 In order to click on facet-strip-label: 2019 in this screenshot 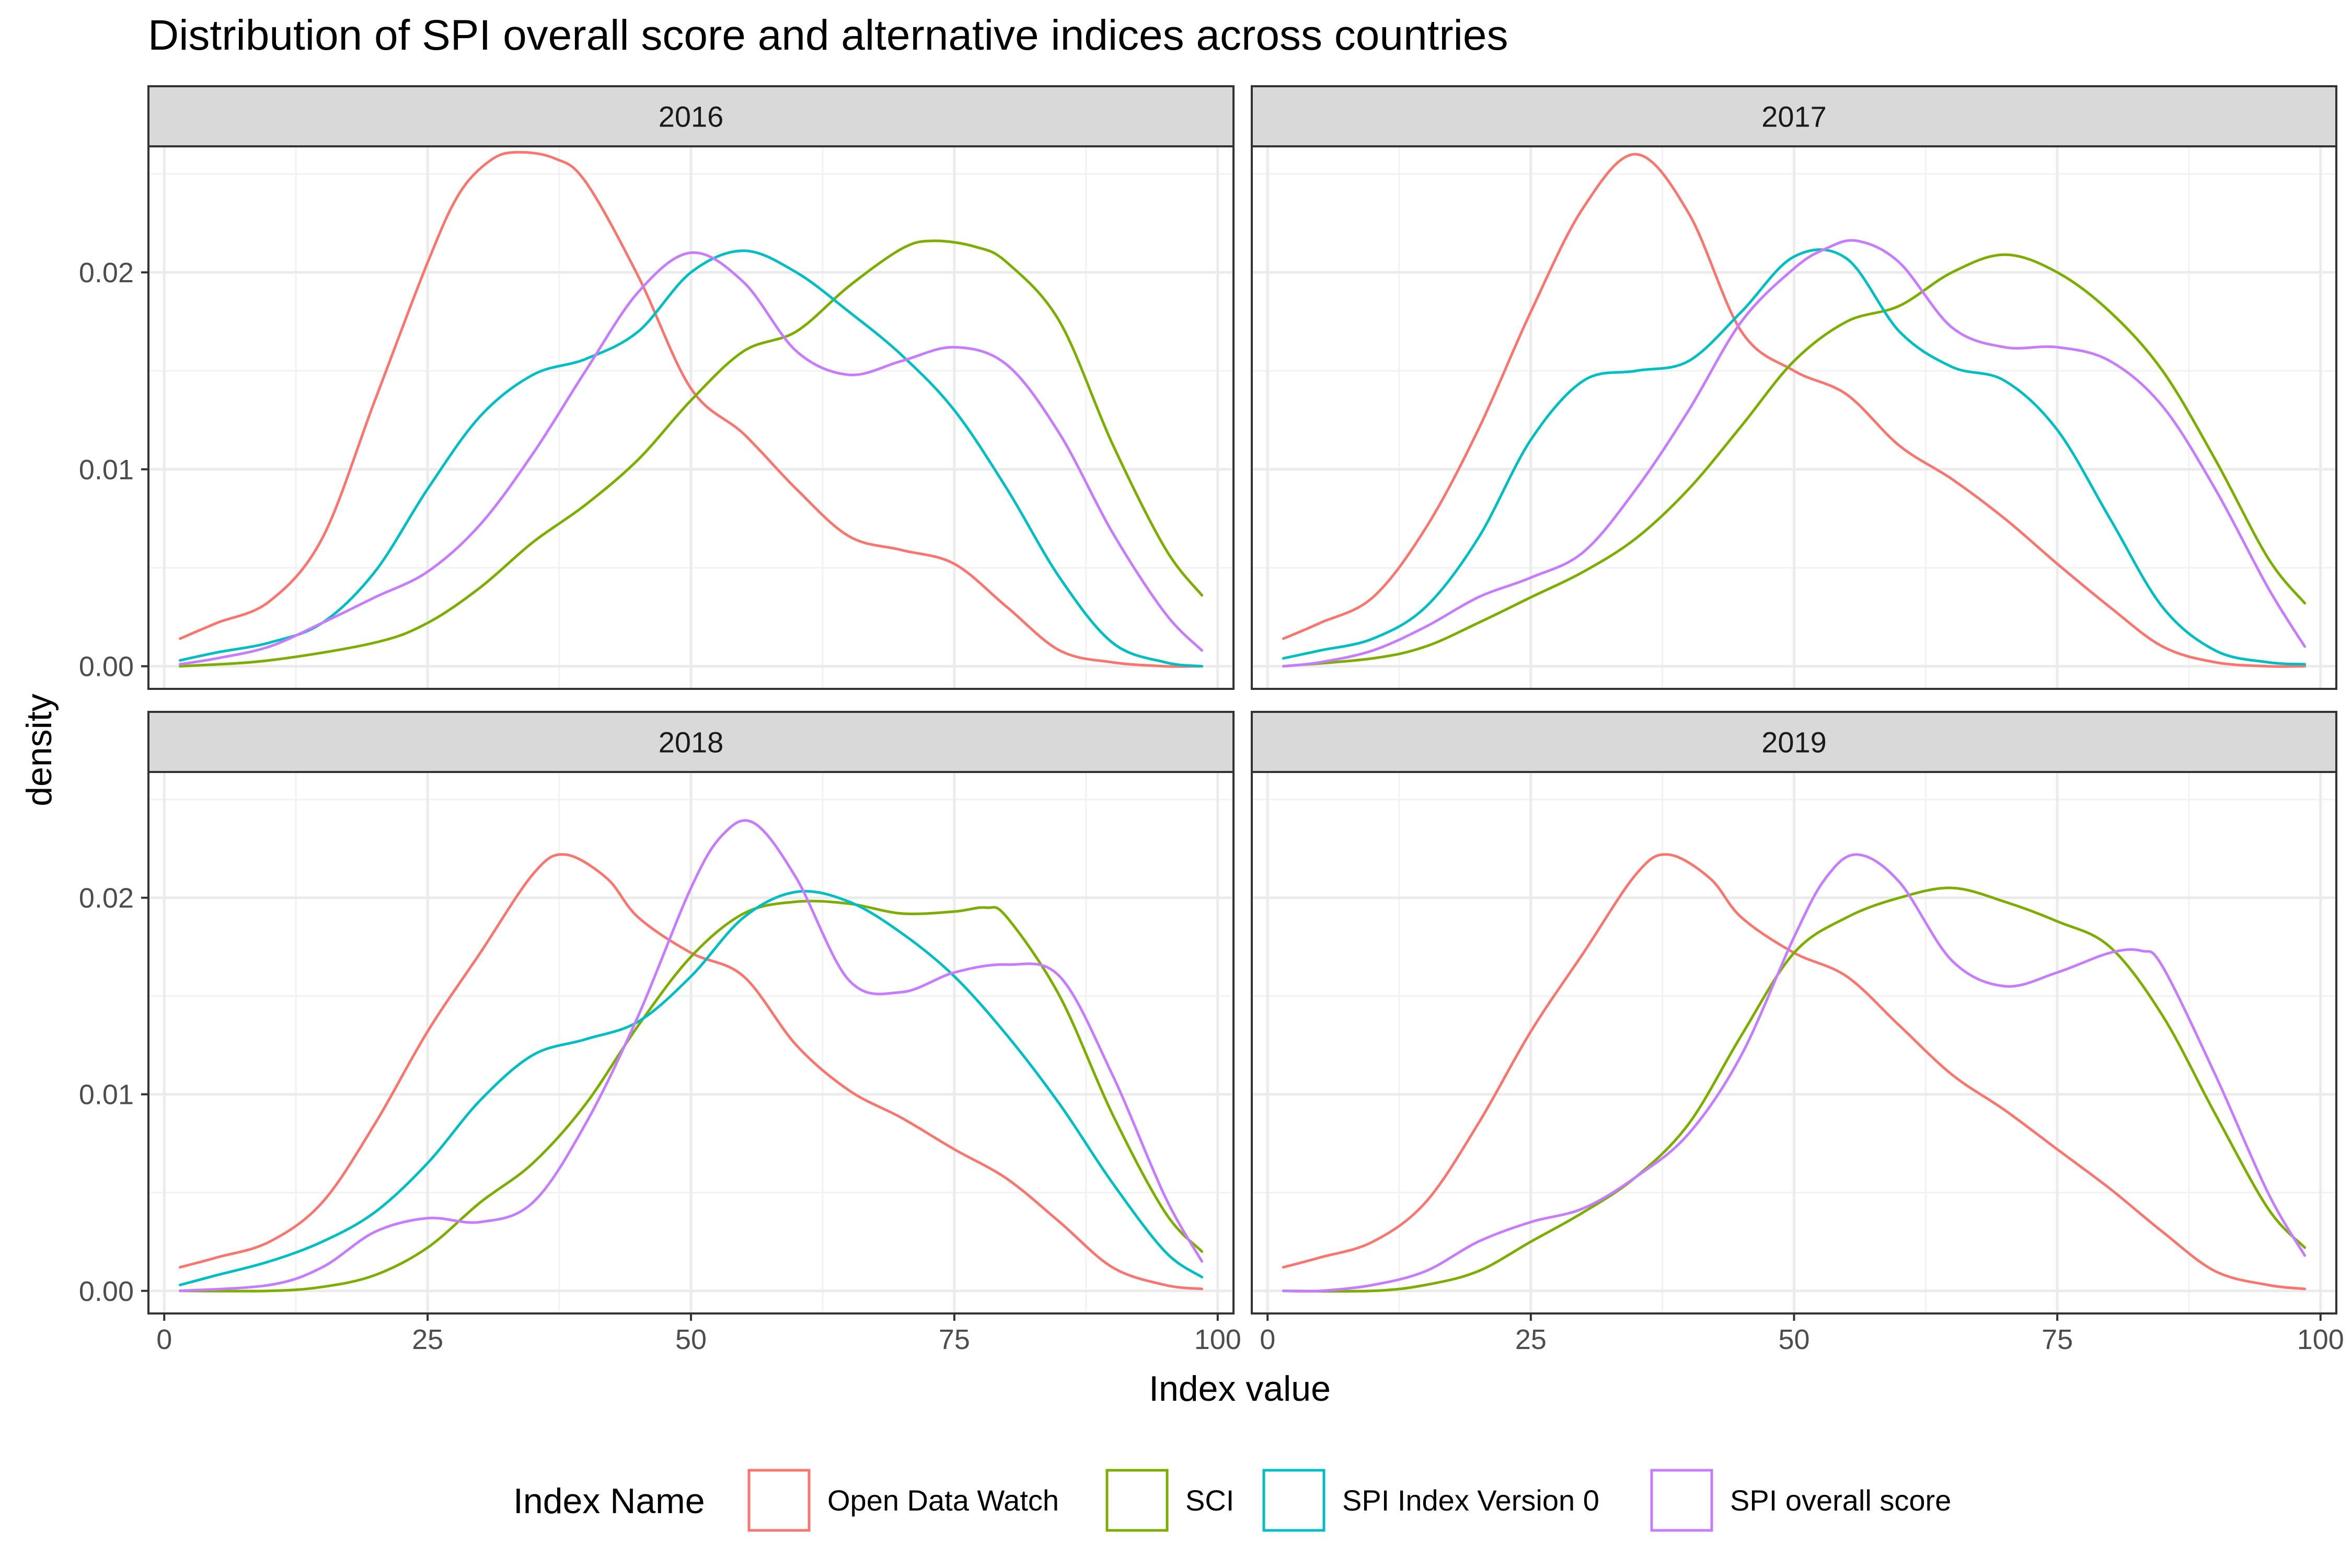, I will do `click(1794, 742)`.